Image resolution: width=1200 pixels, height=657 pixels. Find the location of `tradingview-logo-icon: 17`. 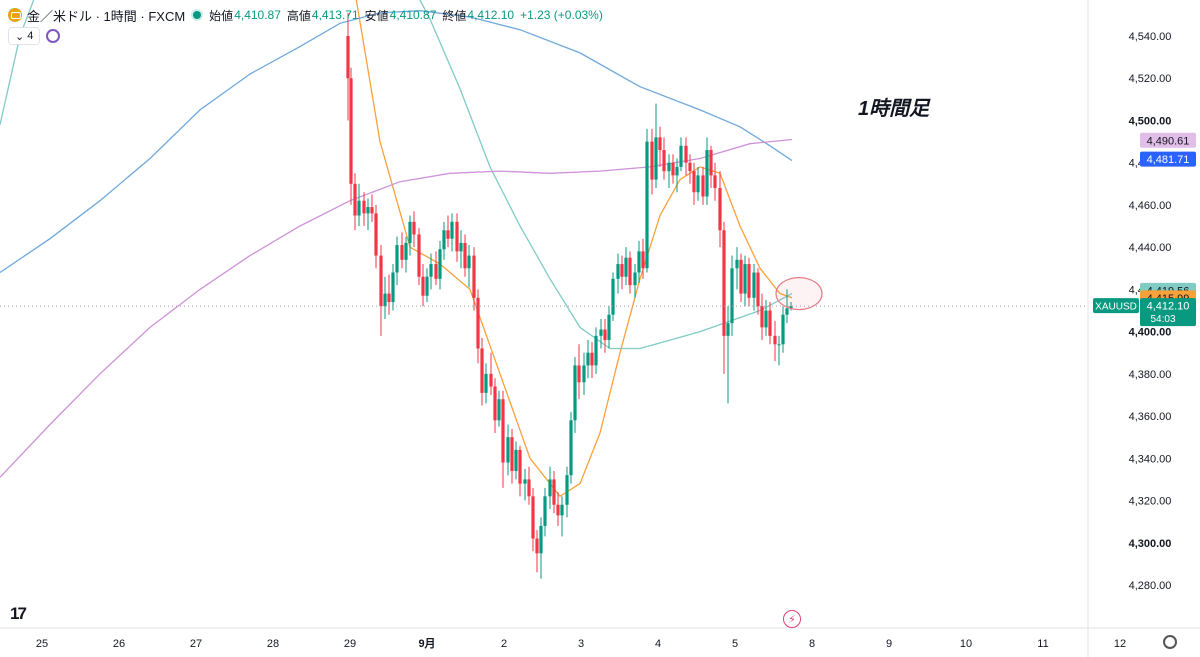

tradingview-logo-icon: 17 is located at coordinates (18, 613).